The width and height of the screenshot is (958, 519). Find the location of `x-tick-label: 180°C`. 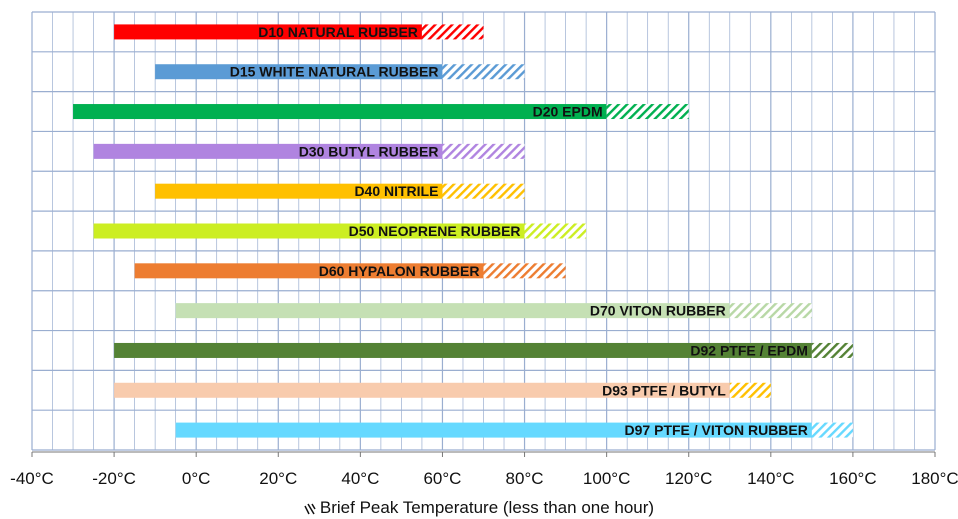

x-tick-label: 180°C is located at coordinates (934, 478).